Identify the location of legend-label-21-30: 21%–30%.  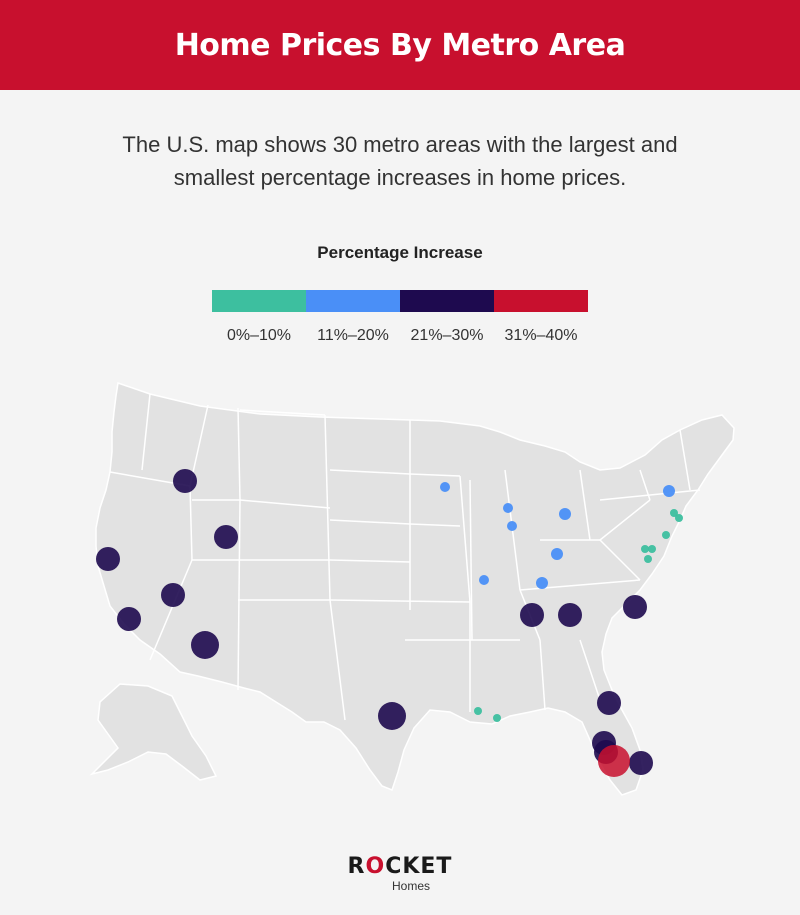
(447, 335).